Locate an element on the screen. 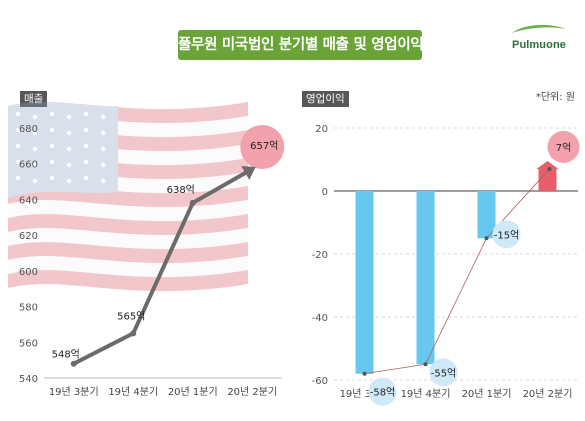 The height and width of the screenshot is (421, 585). y-tick-label: 20 is located at coordinates (321, 129).